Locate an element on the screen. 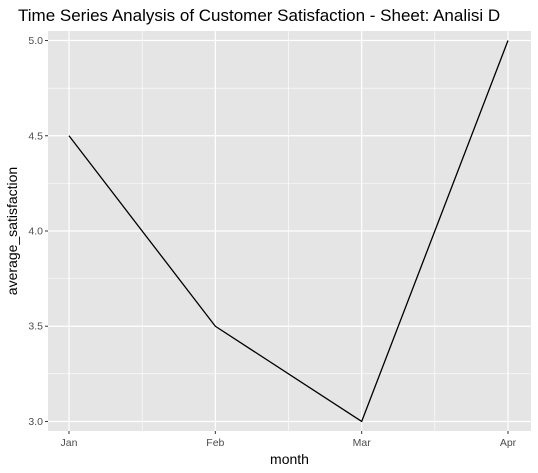 The width and height of the screenshot is (538, 473). y-tick-label: 3.0 is located at coordinates (35, 422).